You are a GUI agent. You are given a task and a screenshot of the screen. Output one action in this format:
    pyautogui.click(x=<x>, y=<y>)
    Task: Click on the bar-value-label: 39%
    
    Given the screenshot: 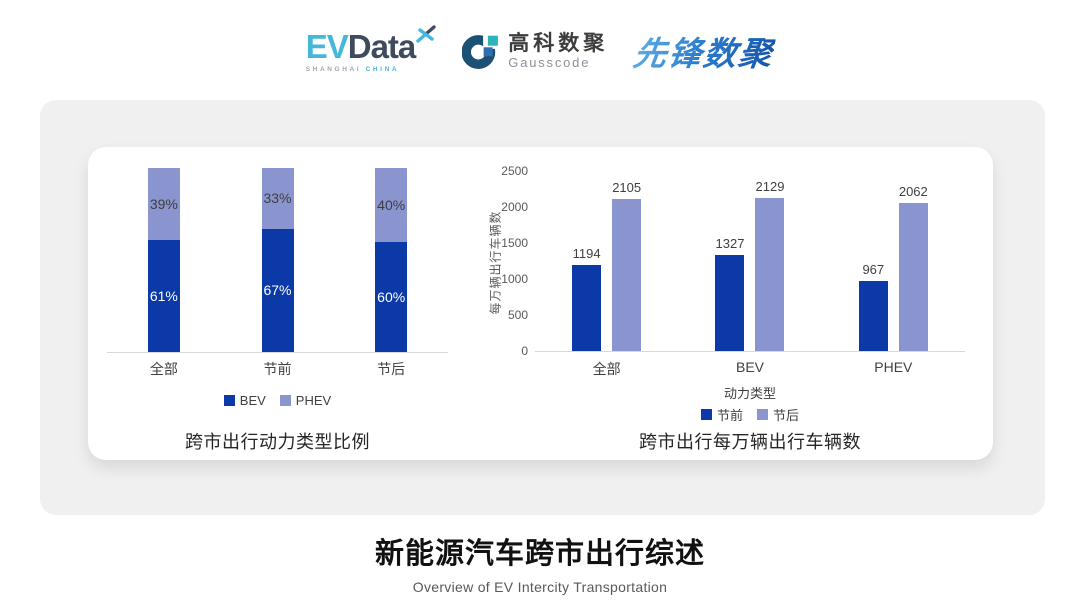 What is the action you would take?
    pyautogui.click(x=163, y=203)
    